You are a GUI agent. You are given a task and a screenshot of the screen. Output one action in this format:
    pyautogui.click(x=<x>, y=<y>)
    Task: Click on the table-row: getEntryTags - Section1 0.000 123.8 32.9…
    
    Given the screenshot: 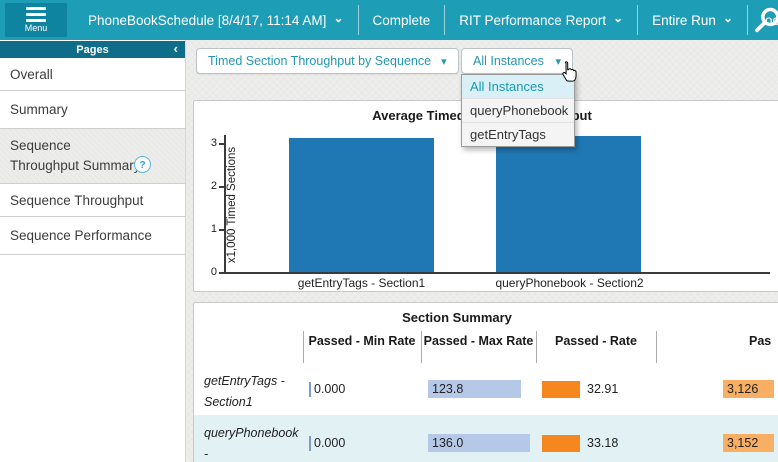 What is the action you would take?
    pyautogui.click(x=486, y=389)
    